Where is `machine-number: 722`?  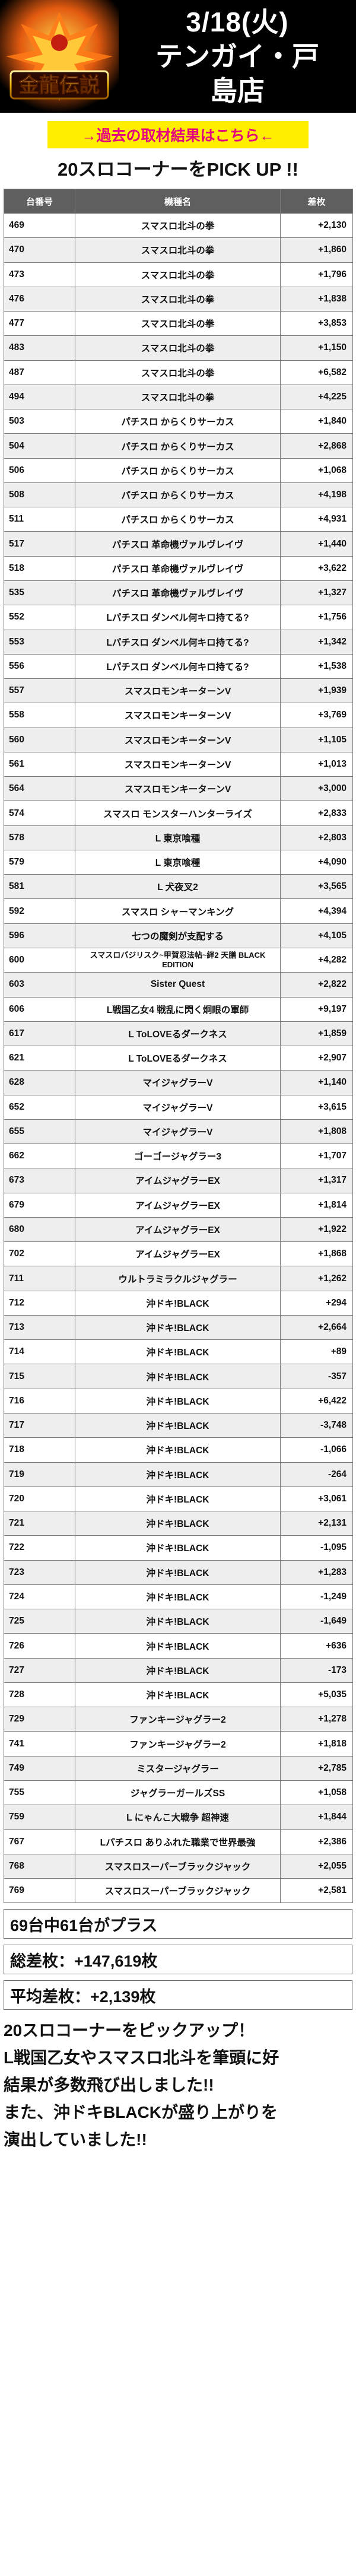 machine-number: 722 is located at coordinates (39, 1548).